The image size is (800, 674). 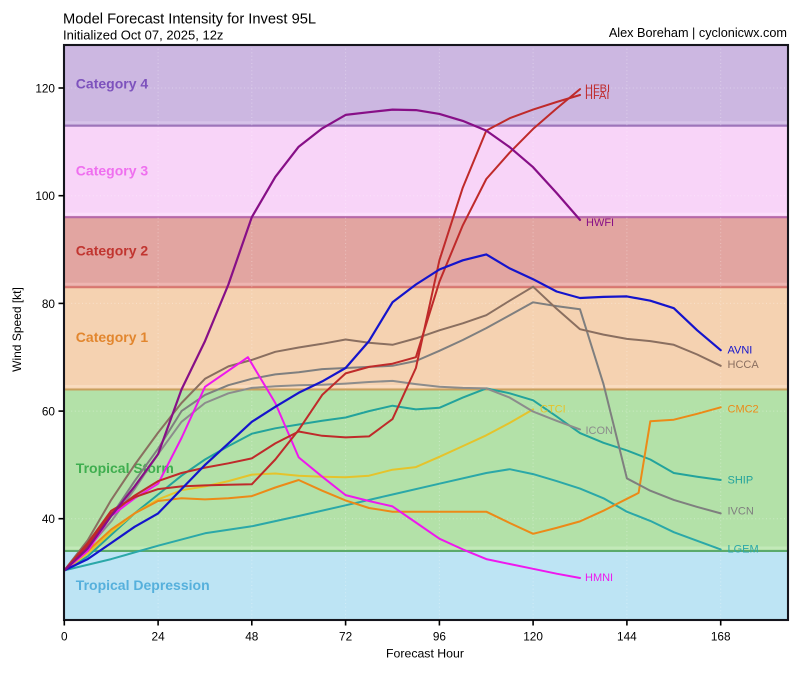 I want to click on svg-text: IVCN, so click(x=741, y=512).